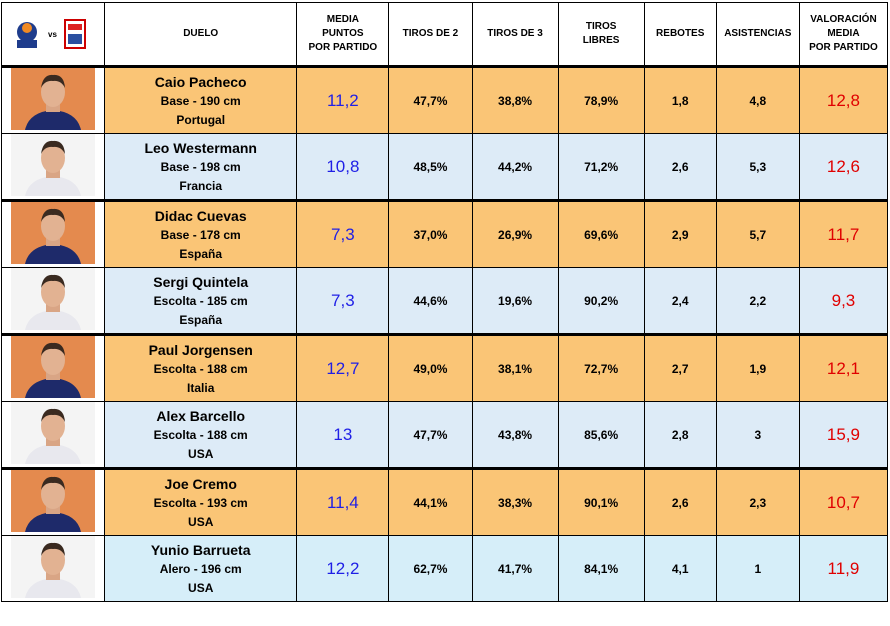 This screenshot has width=890, height=626. What do you see at coordinates (601, 34) in the screenshot?
I see `header-cell: TIROS LIBRES` at bounding box center [601, 34].